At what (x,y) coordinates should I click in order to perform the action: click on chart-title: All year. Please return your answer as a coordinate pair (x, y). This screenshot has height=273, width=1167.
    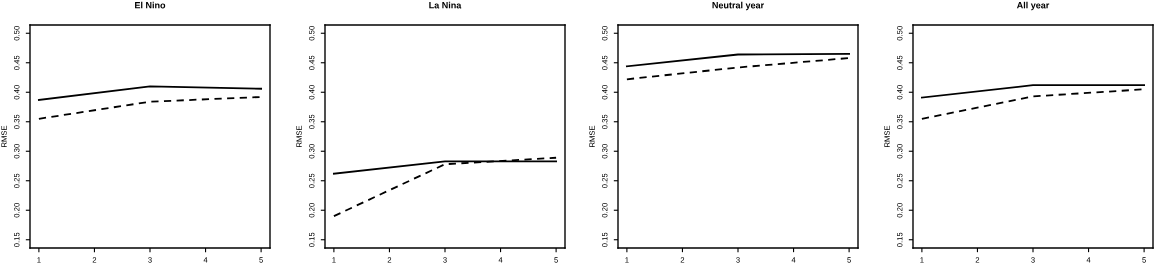
    Looking at the image, I should click on (1033, 6).